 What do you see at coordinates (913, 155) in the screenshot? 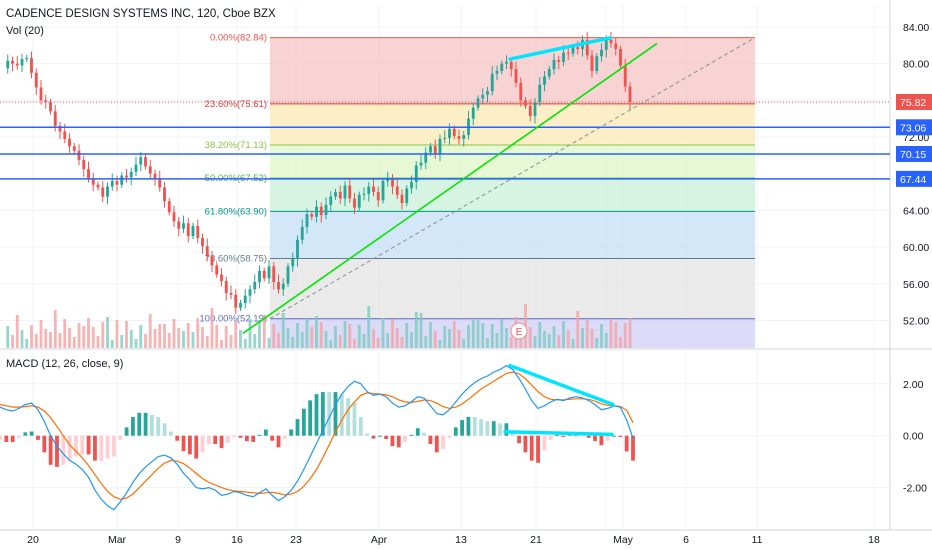
I see `price-axis-tag-label: 70.15` at bounding box center [913, 155].